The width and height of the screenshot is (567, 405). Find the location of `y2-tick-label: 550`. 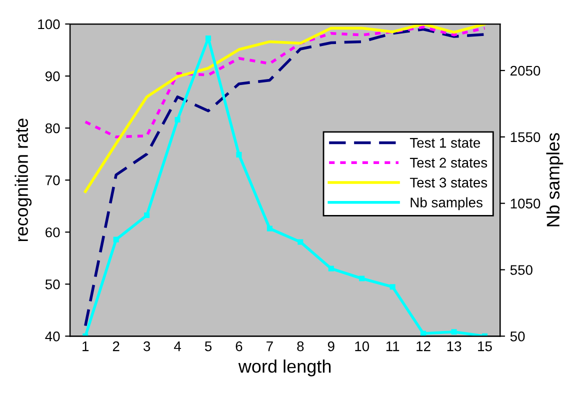

y2-tick-label: 550 is located at coordinates (521, 270).